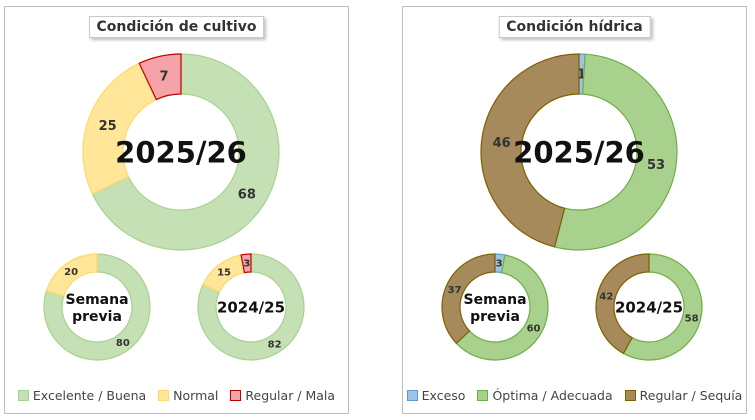 The width and height of the screenshot is (755, 420). Describe the element at coordinates (443, 395) in the screenshot. I see `legend-label-exceso: Exceso` at that location.